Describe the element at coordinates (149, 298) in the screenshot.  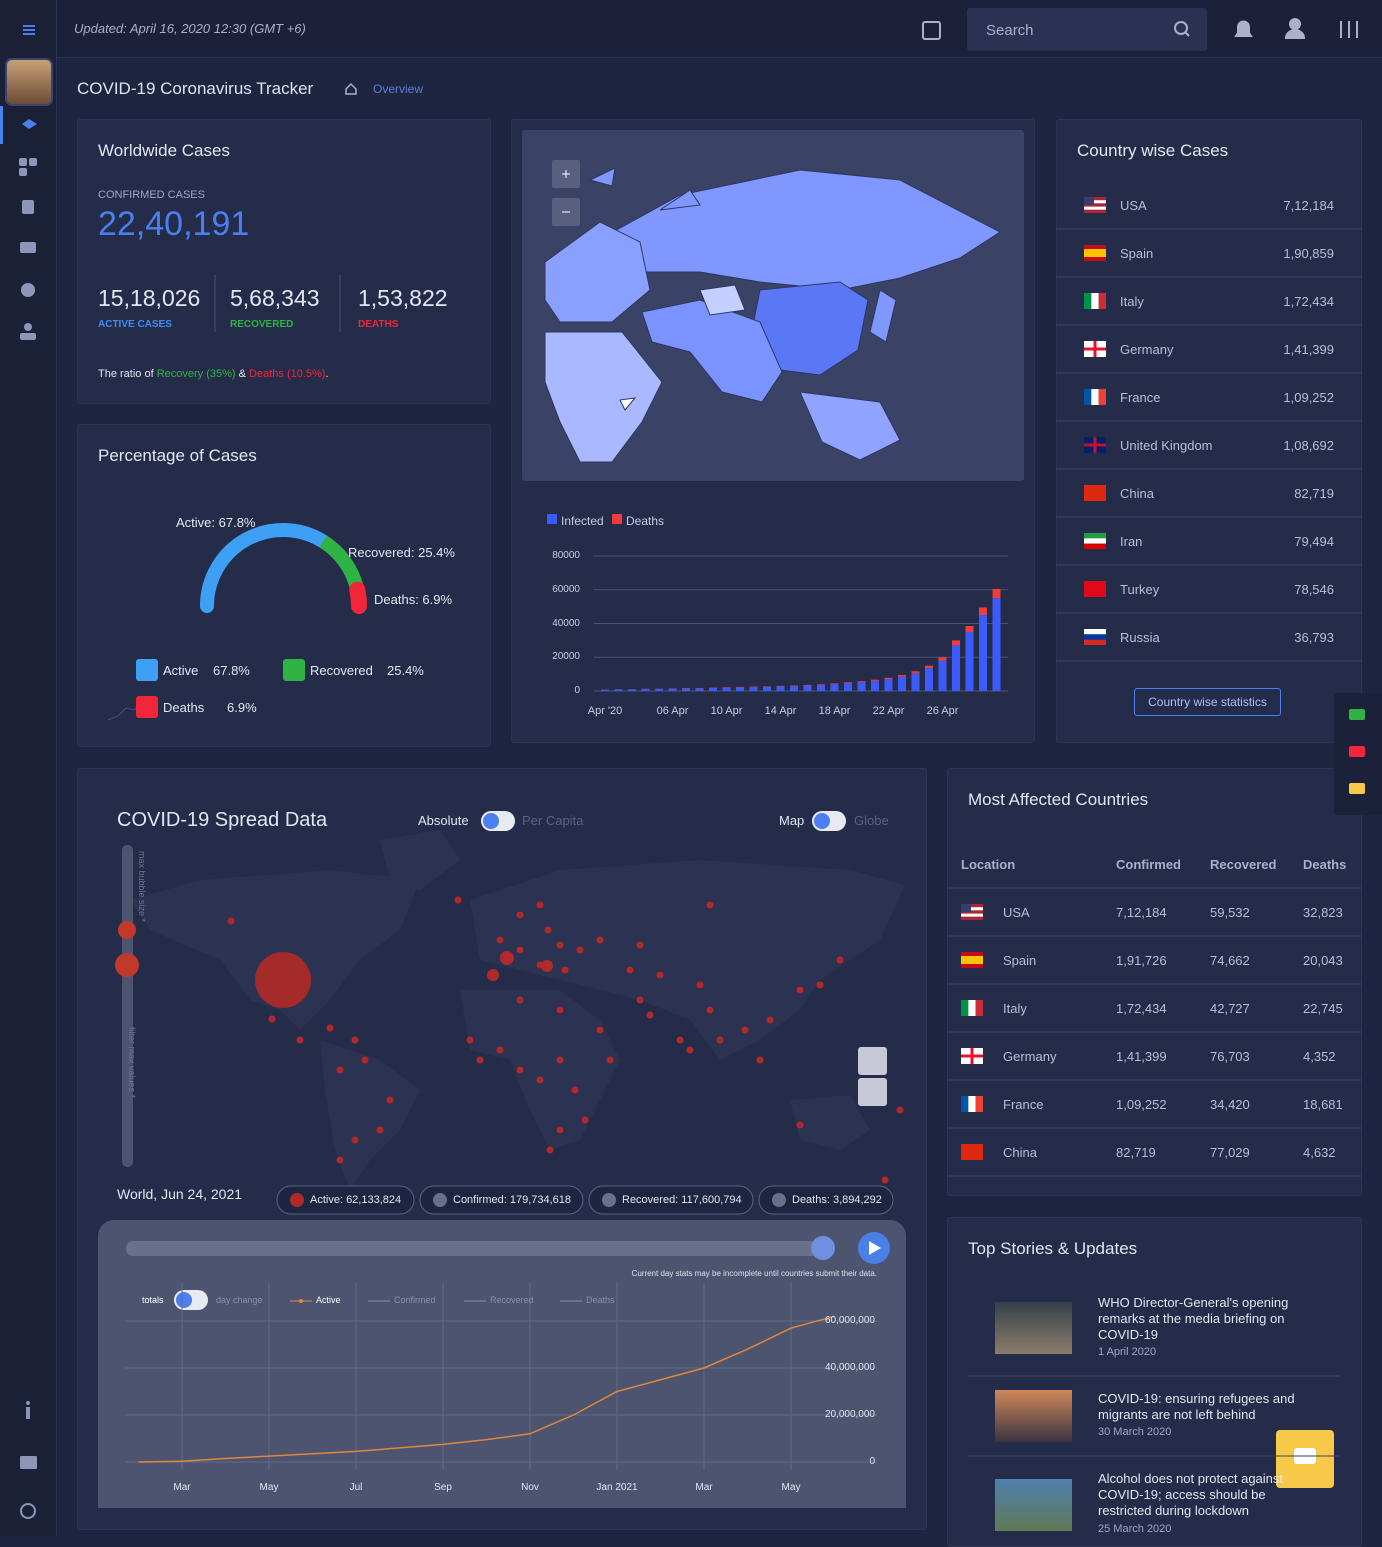
I see `stat-value: 15,18,026` at that location.